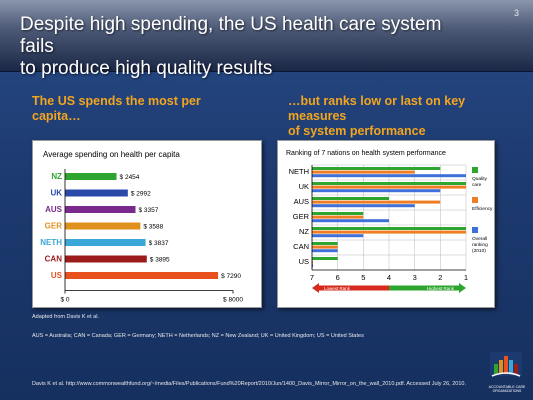  I want to click on lowest-rank-arrow, so click(350, 288).